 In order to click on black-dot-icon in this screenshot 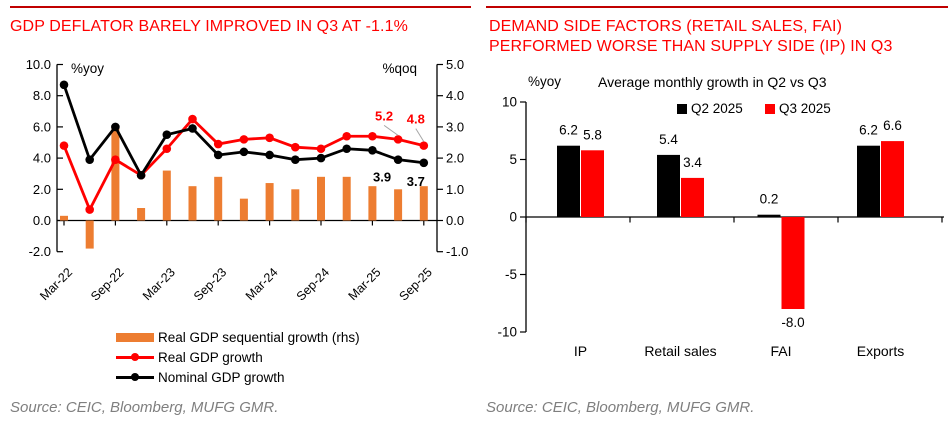, I will do `click(135, 377)`.